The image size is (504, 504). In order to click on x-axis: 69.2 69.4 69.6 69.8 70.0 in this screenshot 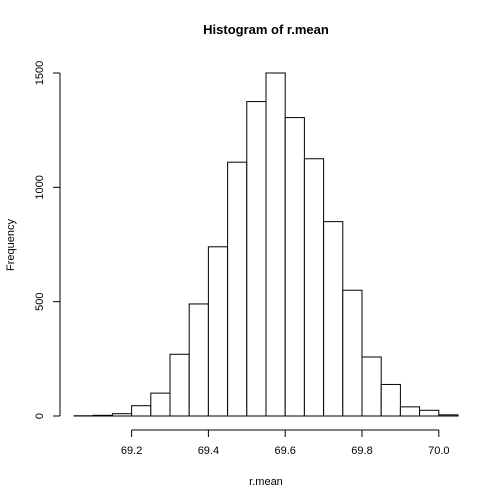, I will do `click(285, 443)`.